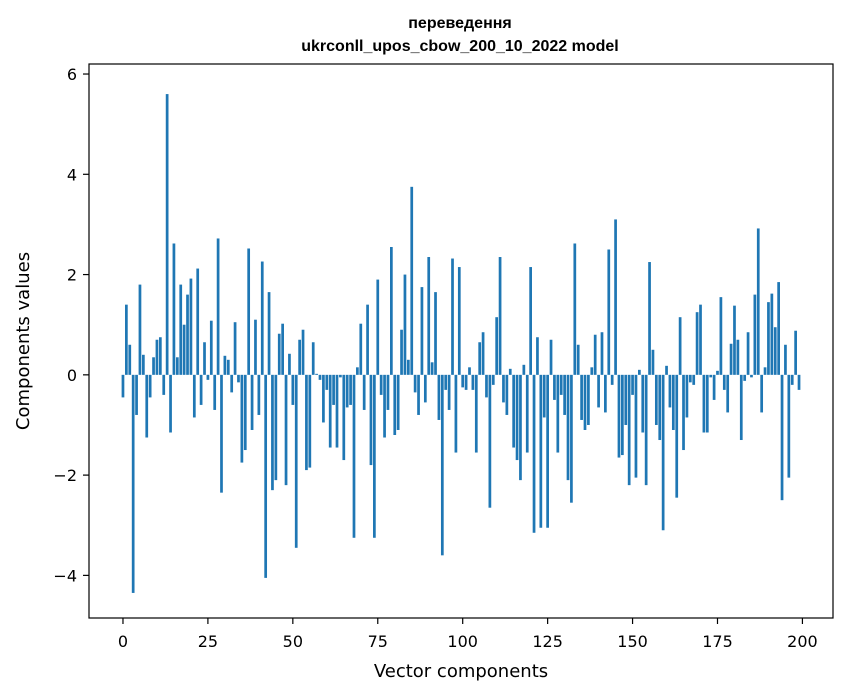  Describe the element at coordinates (459, 46) in the screenshot. I see `chart-title-line-2: ukrconll_upos_cbow_200_10_2022 model` at that location.